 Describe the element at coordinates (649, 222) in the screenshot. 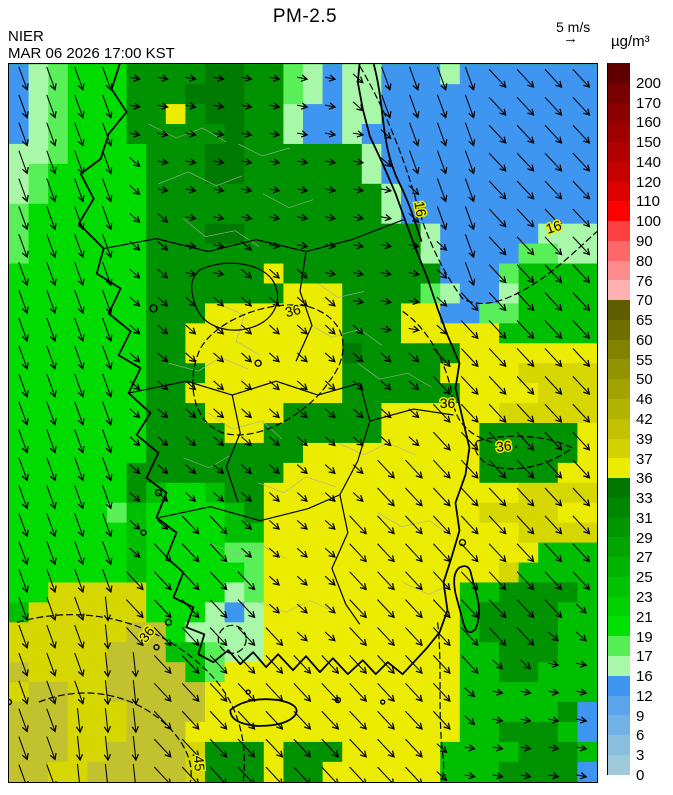

I see `colorbar-tick: 100` at that location.